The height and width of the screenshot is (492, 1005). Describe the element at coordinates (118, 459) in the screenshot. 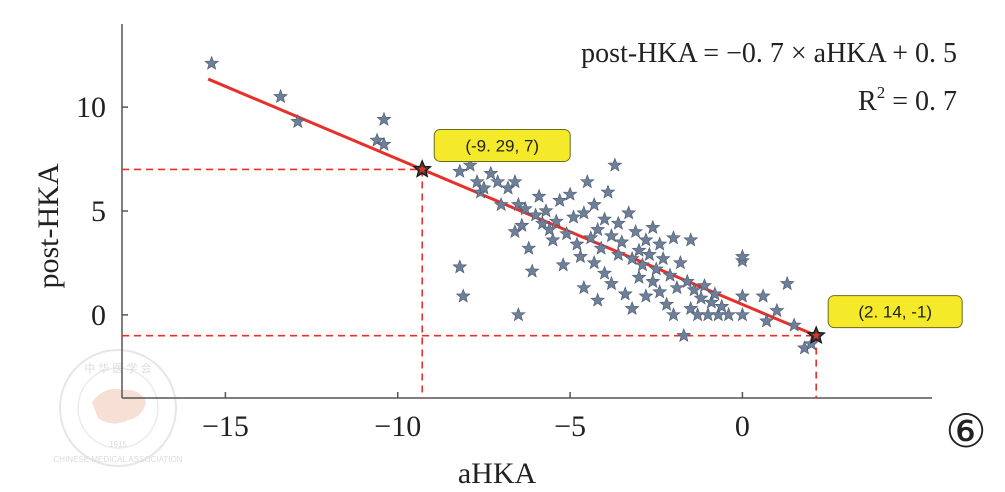

I see `watermark-bottom-text: CHINESE MEDICAL ASSOCIATION` at that location.